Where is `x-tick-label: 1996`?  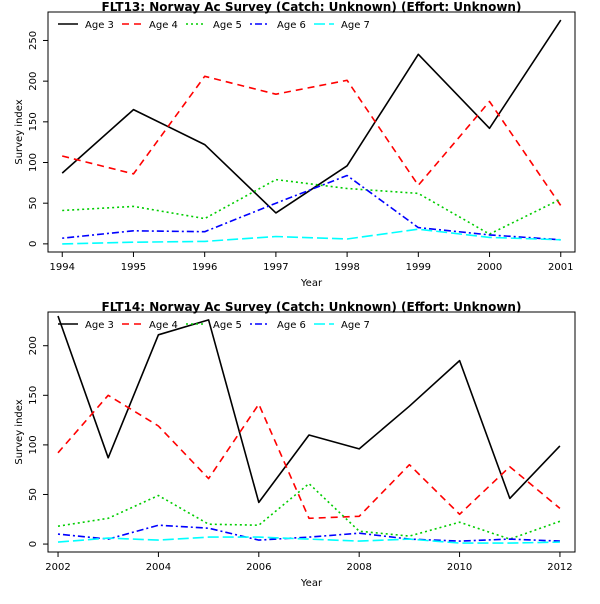
x-tick-label: 1996 is located at coordinates (204, 267).